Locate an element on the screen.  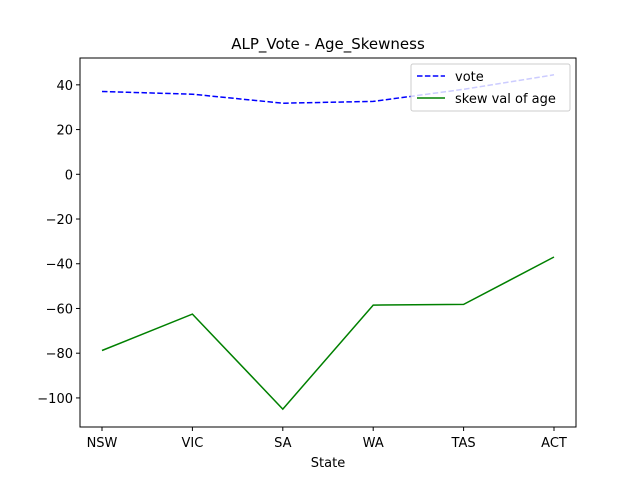
x-tick-label-5: ACT is located at coordinates (554, 443).